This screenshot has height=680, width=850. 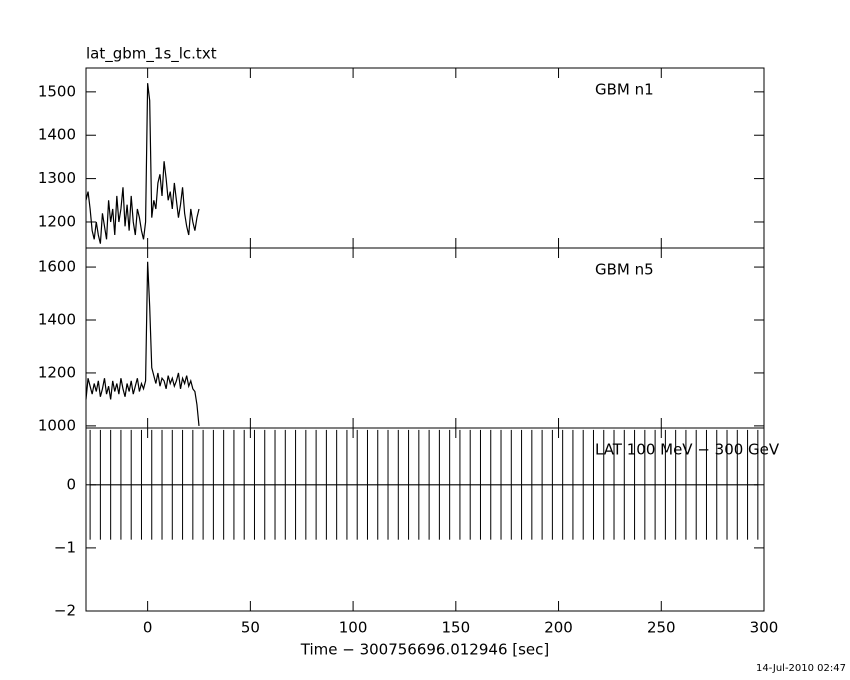 What do you see at coordinates (71, 484) in the screenshot?
I see `y-tick-label: 0` at bounding box center [71, 484].